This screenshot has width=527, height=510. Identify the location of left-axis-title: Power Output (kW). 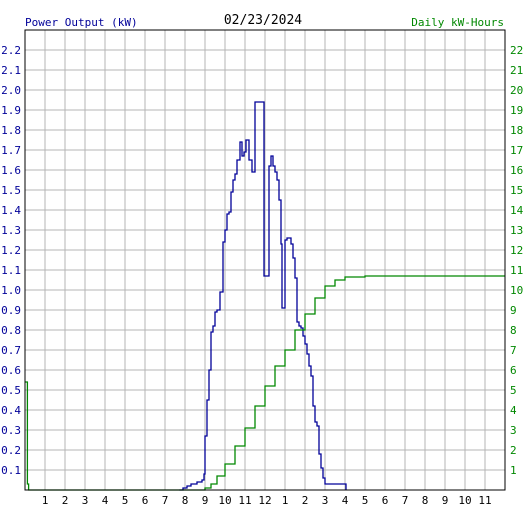
(81, 22).